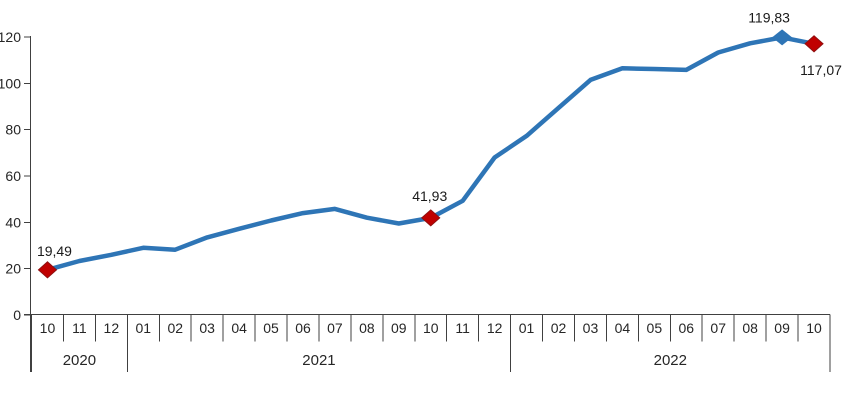 Image resolution: width=850 pixels, height=400 pixels. I want to click on y-axis-tick-label: 120, so click(10, 37).